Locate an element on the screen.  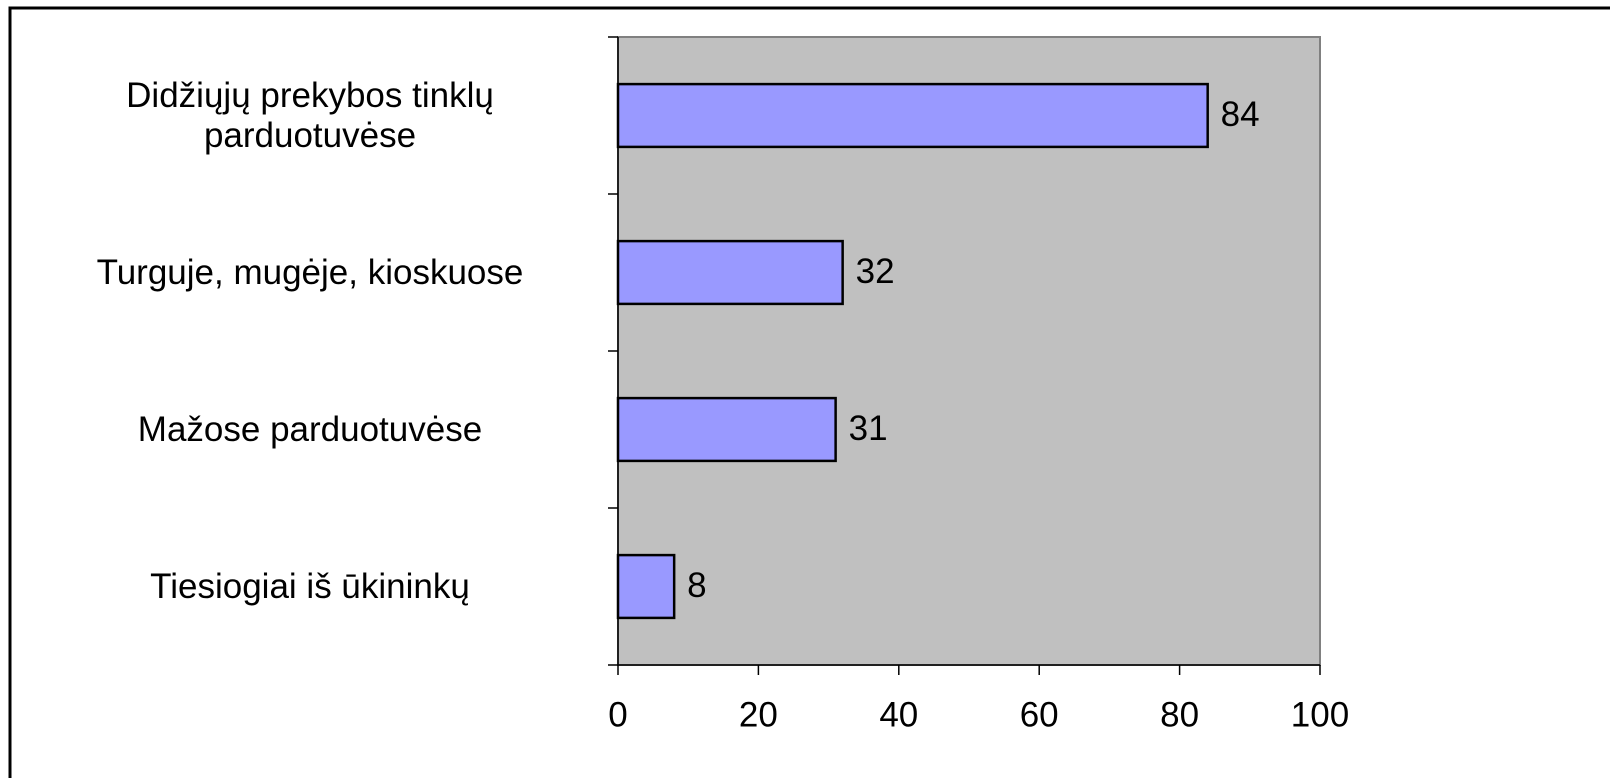
data-label: 84 is located at coordinates (1240, 114).